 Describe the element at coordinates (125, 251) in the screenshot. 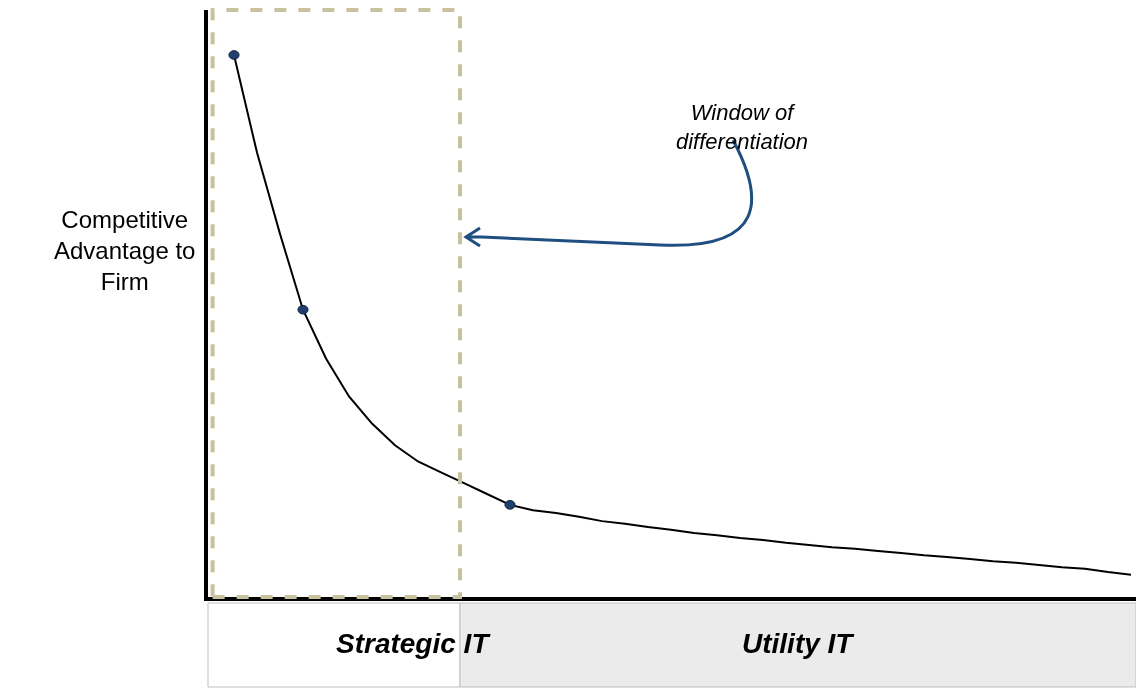

I see `y-axis-title: Competitive Advantage to Firm` at that location.